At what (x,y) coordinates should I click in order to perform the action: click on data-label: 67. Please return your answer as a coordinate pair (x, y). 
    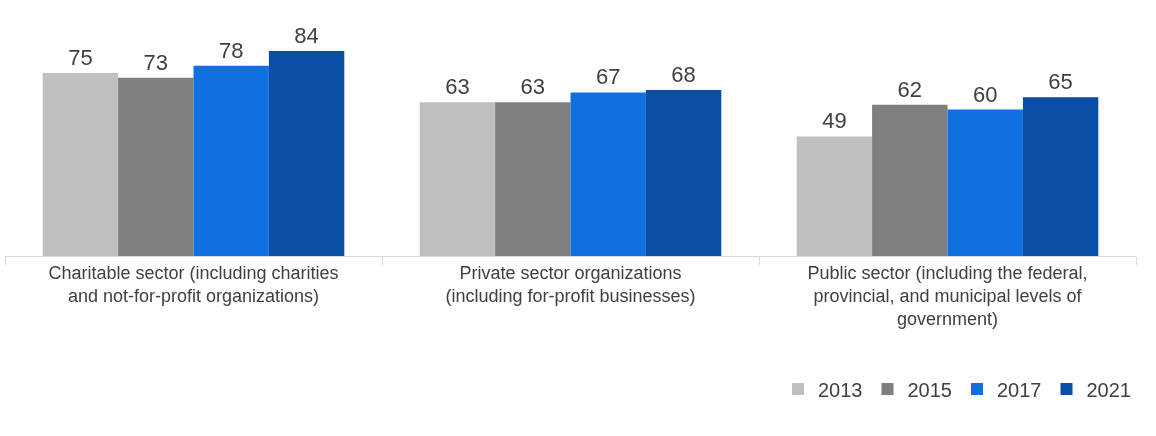
    Looking at the image, I should click on (608, 77).